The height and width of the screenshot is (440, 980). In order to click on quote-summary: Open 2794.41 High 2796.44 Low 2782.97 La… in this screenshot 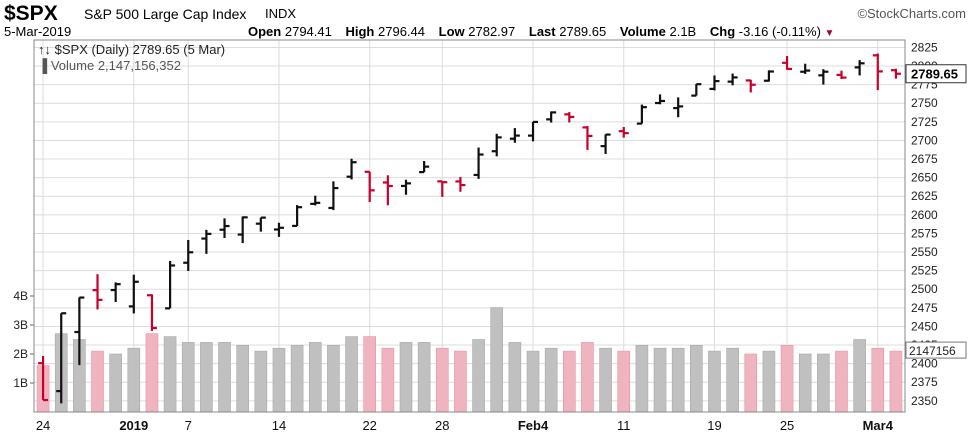, I will do `click(541, 31)`.